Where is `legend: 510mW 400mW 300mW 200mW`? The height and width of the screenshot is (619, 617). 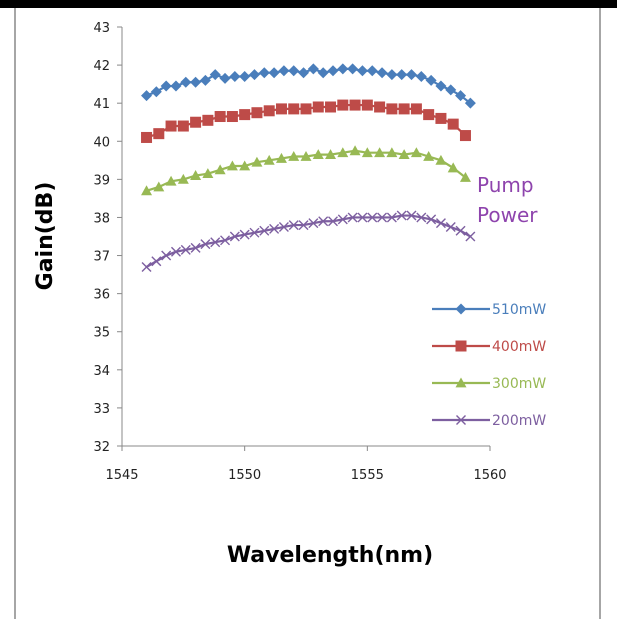 legend: 510mW 400mW 300mW 200mW is located at coordinates (489, 365).